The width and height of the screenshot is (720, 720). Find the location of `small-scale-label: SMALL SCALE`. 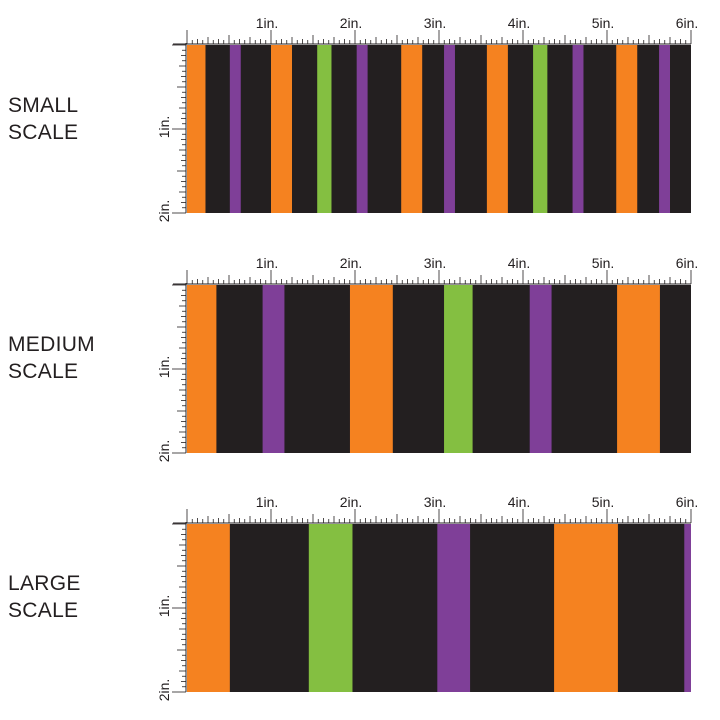

small-scale-label: SMALL SCALE is located at coordinates (43, 119).